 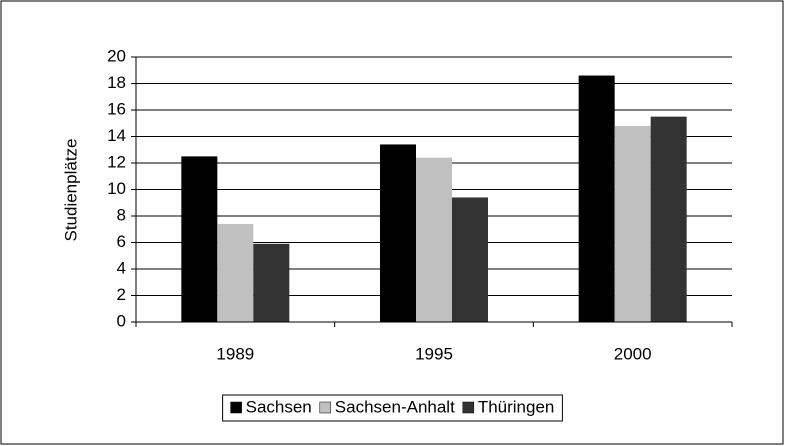 What do you see at coordinates (516, 406) in the screenshot?
I see `legend-label: Thüringen` at bounding box center [516, 406].